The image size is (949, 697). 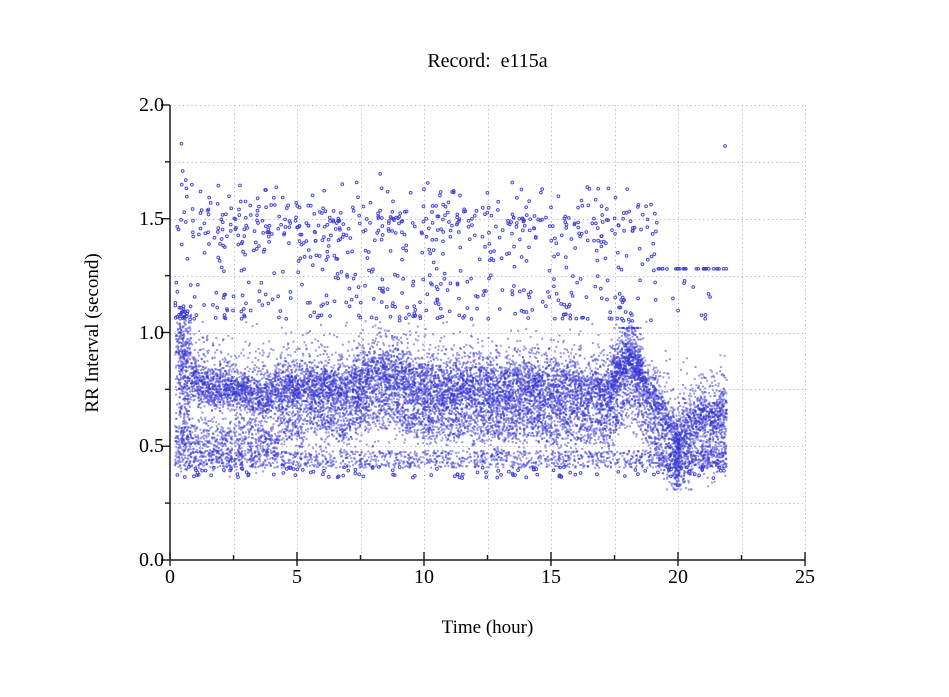 What do you see at coordinates (151, 446) in the screenshot?
I see `y-tick-label: 0.5` at bounding box center [151, 446].